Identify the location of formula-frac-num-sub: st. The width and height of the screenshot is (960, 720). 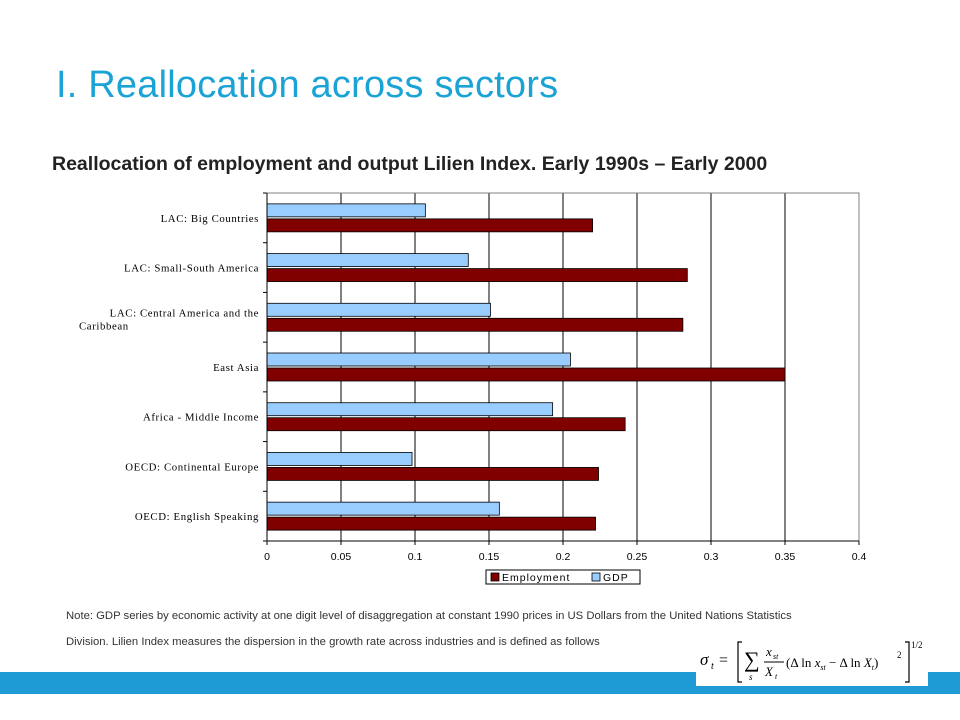
(776, 656).